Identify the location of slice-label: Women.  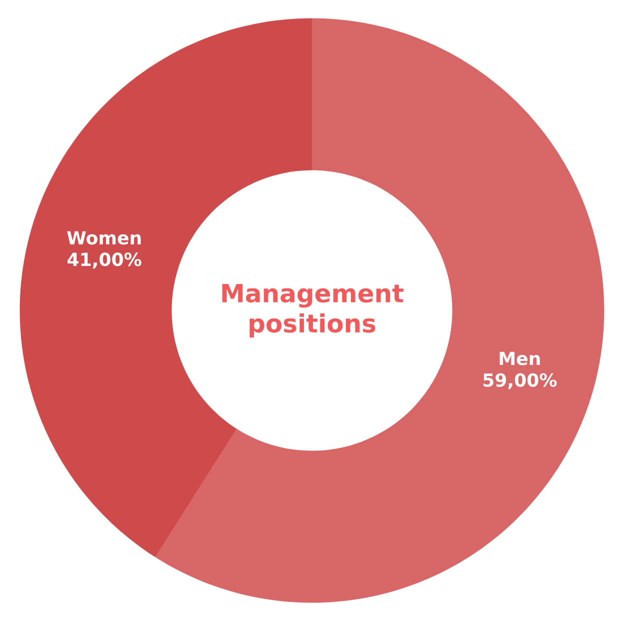
(104, 238).